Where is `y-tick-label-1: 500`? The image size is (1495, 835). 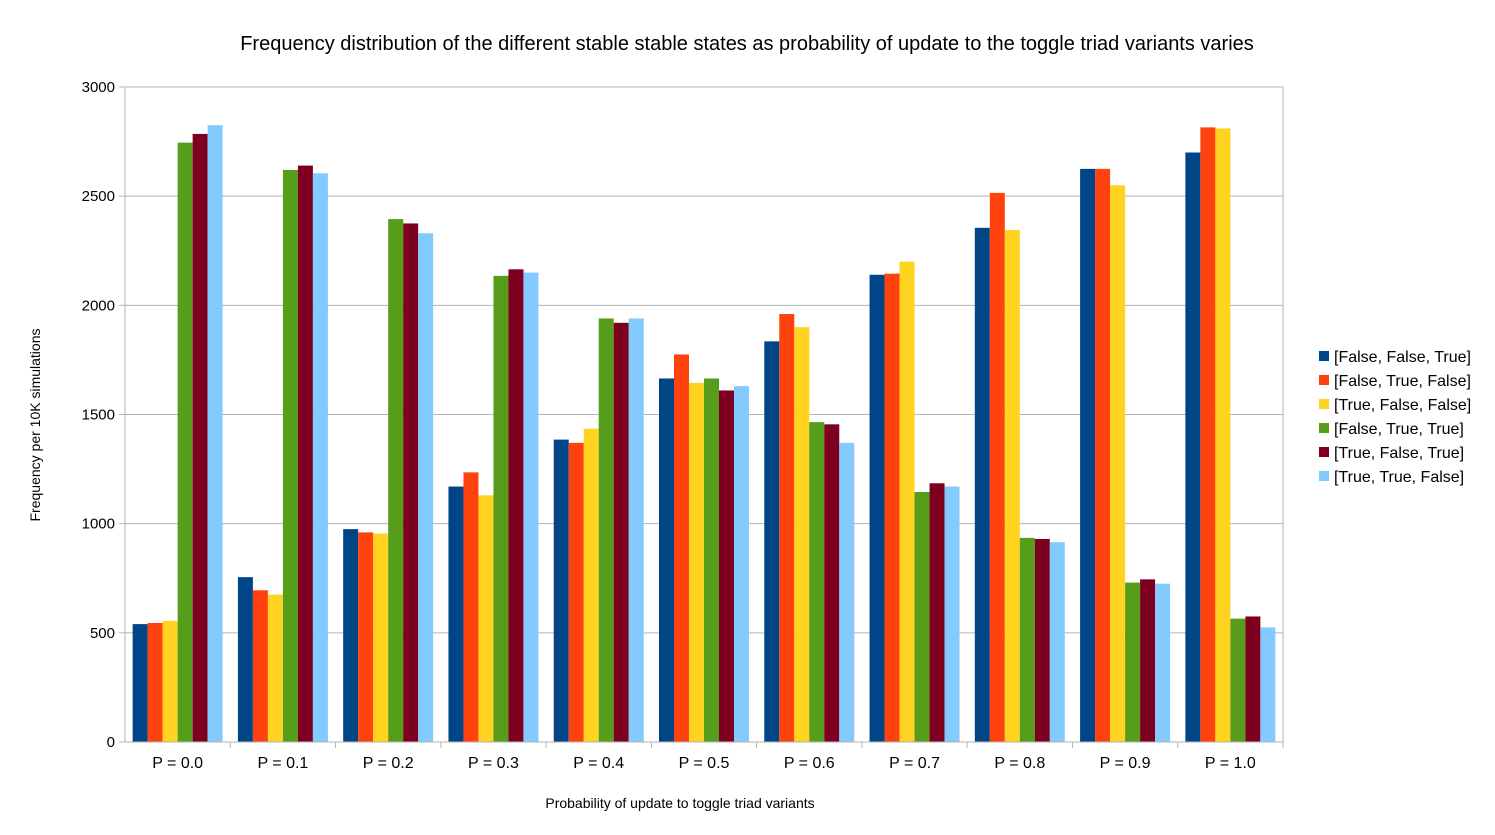 y-tick-label-1: 500 is located at coordinates (102, 633).